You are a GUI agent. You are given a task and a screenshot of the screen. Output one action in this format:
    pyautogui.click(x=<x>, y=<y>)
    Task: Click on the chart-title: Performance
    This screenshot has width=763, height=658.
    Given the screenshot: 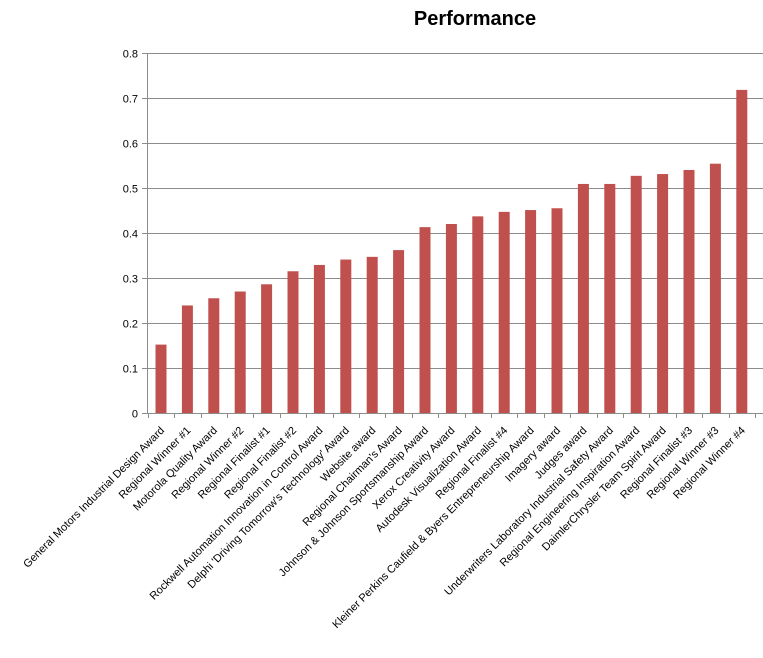 What is the action you would take?
    pyautogui.click(x=475, y=19)
    